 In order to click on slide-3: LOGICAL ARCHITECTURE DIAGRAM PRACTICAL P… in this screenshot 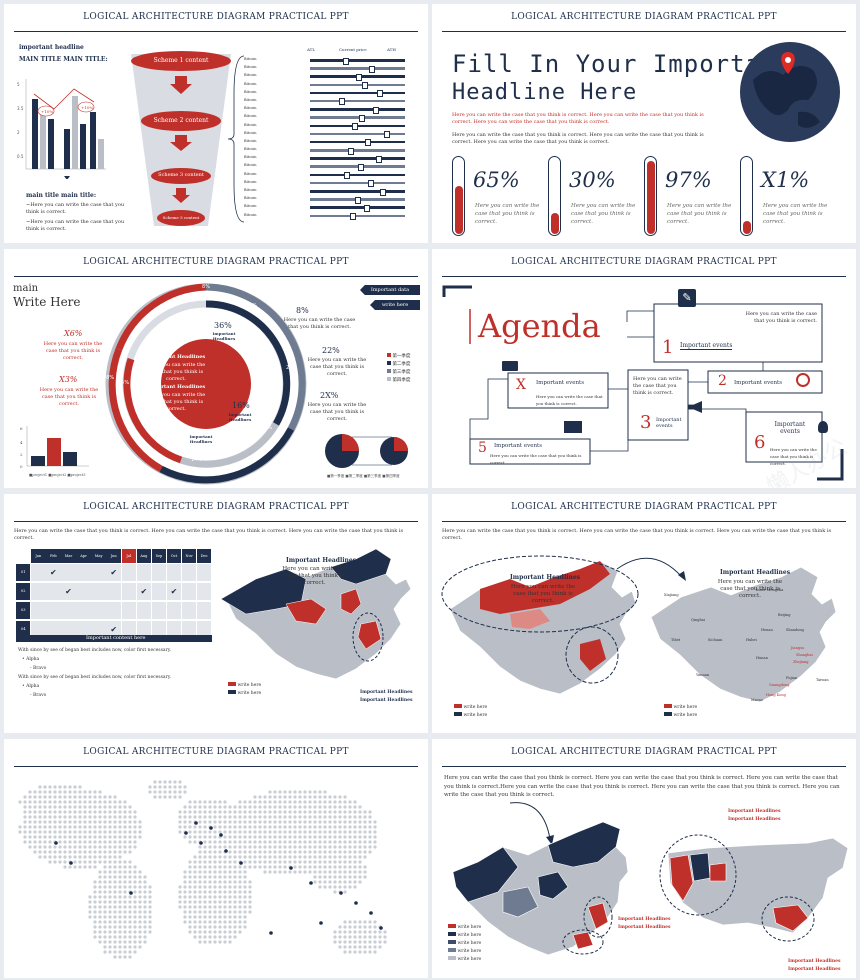, I will do `click(216, 368)`.